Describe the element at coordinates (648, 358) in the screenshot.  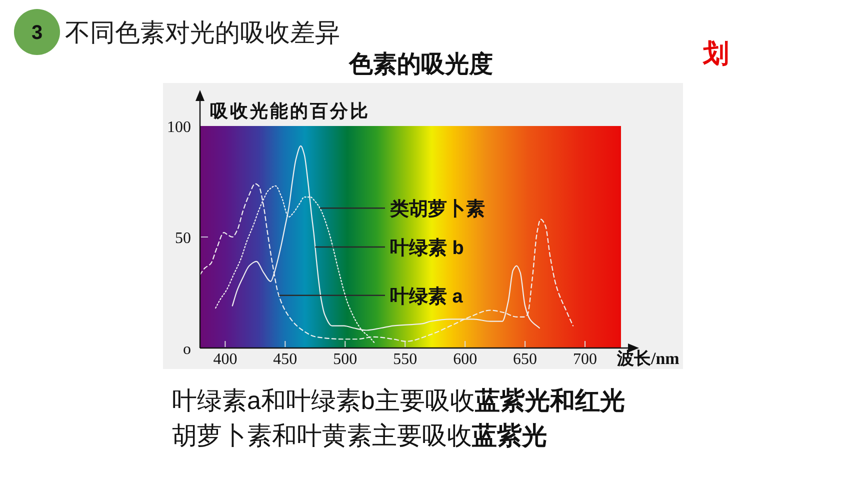
I see `xlabel: 波长/nm` at that location.